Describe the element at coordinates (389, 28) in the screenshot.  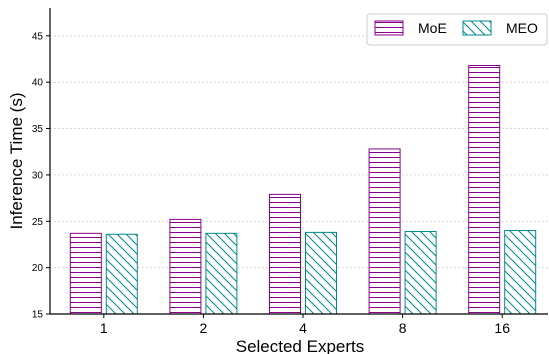
I see `legend-swatch-moe` at that location.